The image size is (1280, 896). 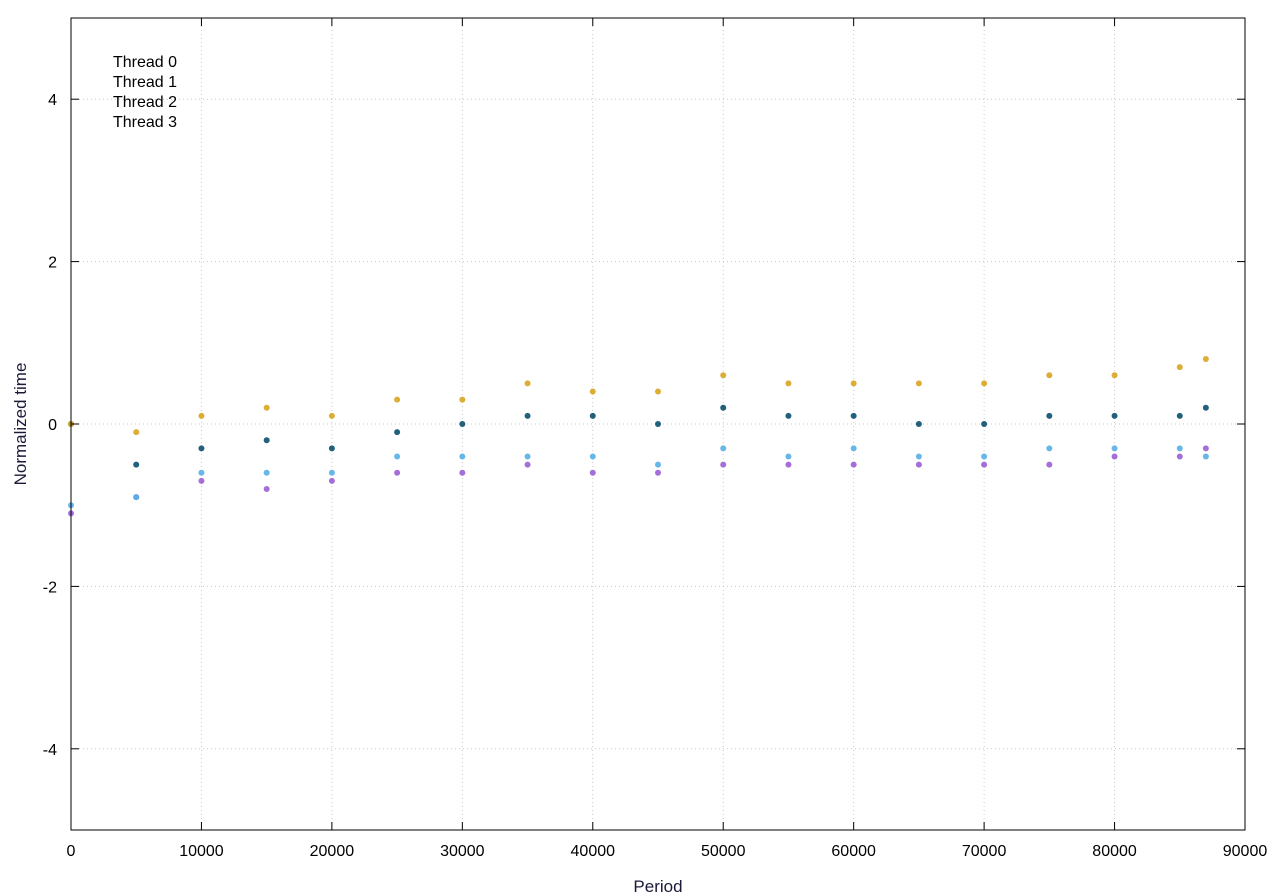 I want to click on x-tick-label: 90000, so click(x=1245, y=851).